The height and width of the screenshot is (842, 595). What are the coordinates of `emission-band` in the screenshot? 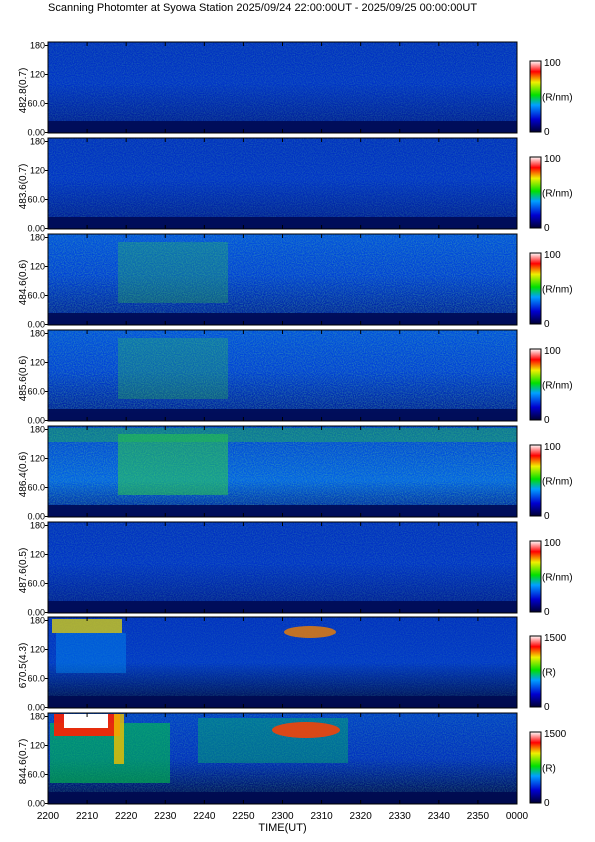 It's located at (282, 435).